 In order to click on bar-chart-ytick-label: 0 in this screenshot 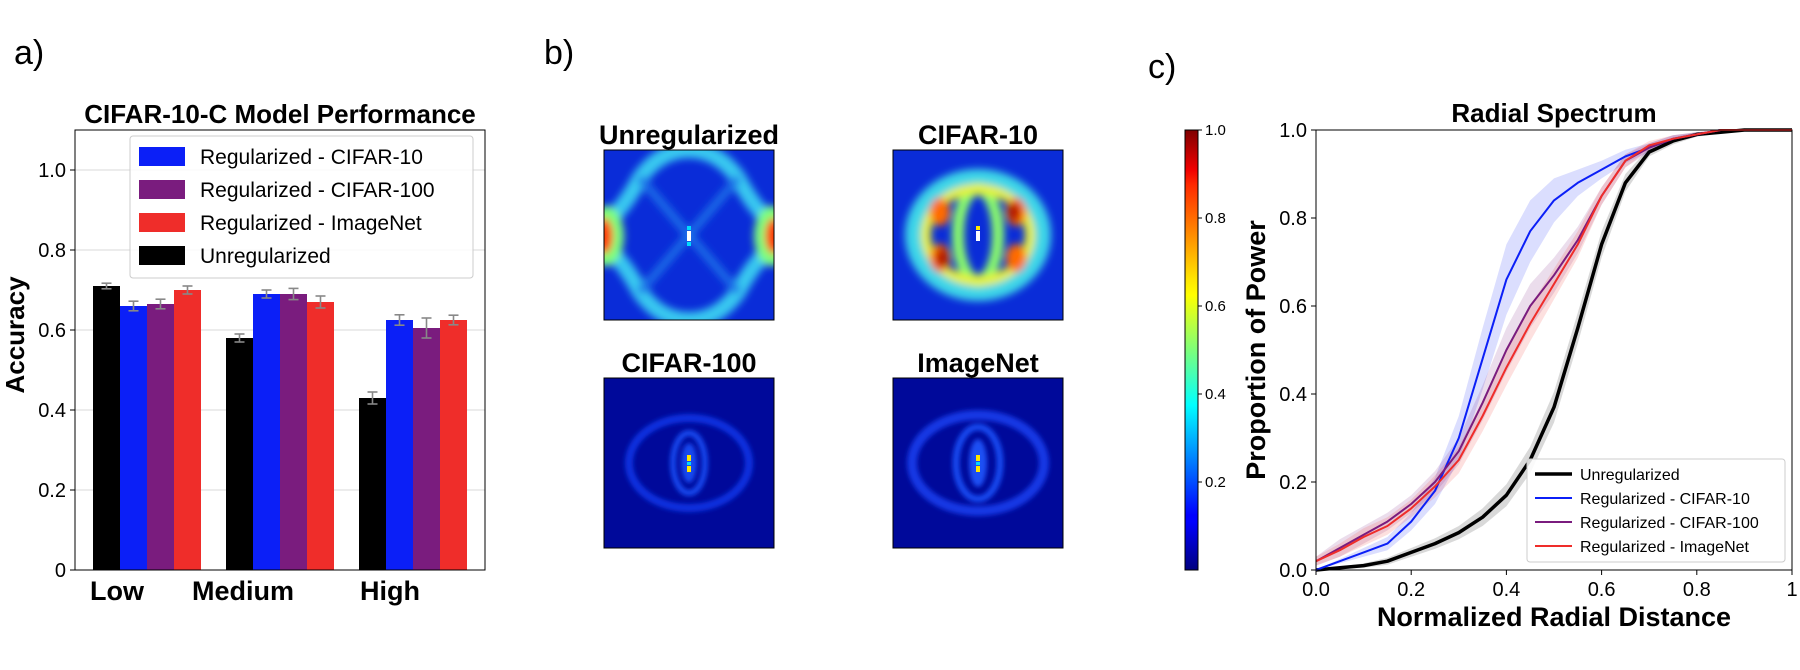, I will do `click(60, 571)`.